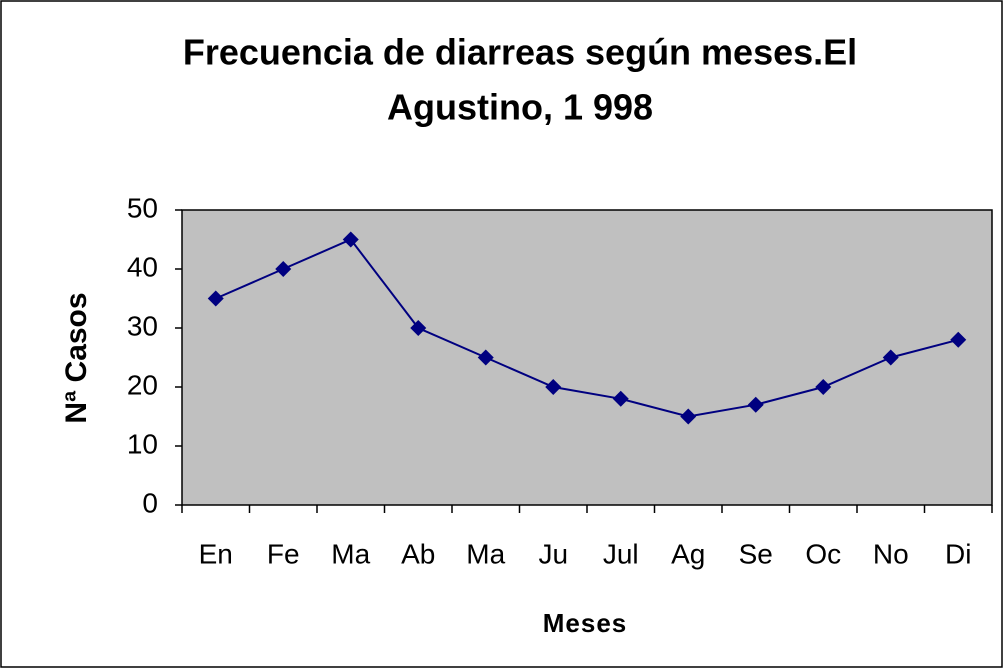 The height and width of the screenshot is (670, 1005). Describe the element at coordinates (958, 553) in the screenshot. I see `x-tick-label: Di` at that location.